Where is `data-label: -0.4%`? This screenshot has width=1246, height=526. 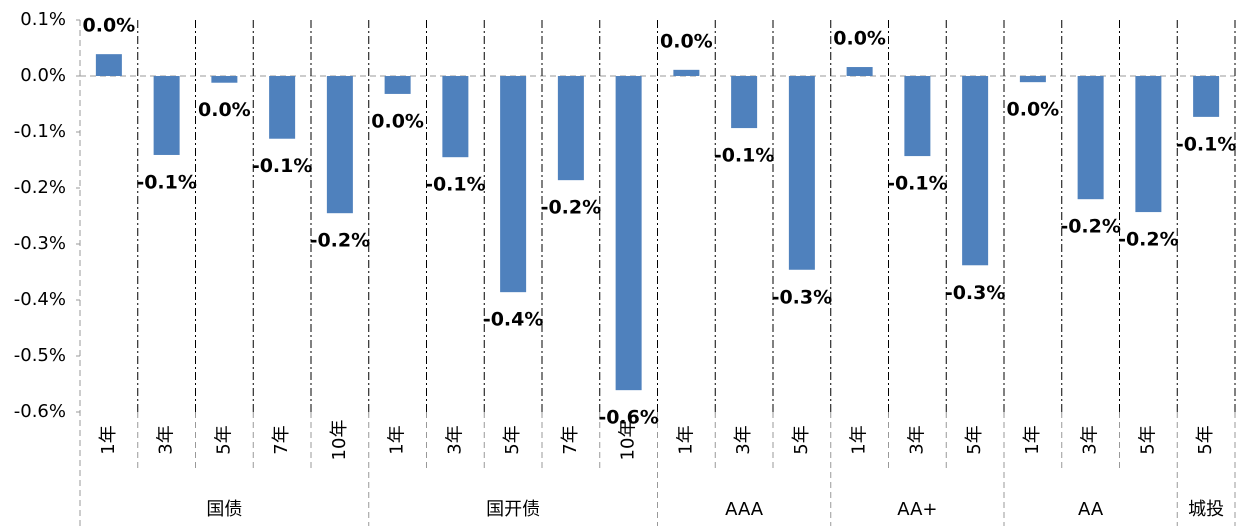 data-label: -0.4% is located at coordinates (513, 320).